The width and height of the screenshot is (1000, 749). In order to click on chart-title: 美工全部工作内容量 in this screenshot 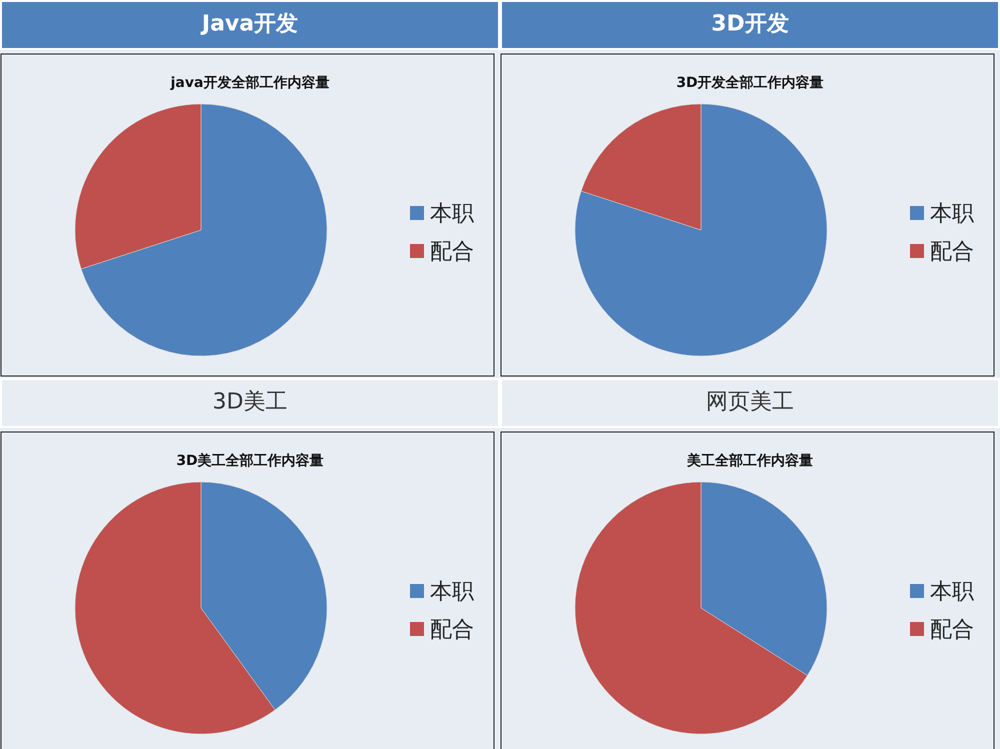, I will do `click(749, 460)`.